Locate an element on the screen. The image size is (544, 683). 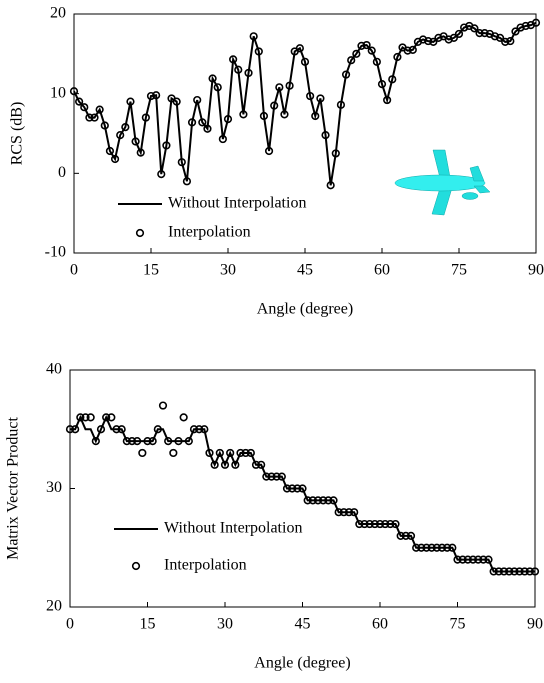
x-tick-label: 90 is located at coordinates (536, 270).